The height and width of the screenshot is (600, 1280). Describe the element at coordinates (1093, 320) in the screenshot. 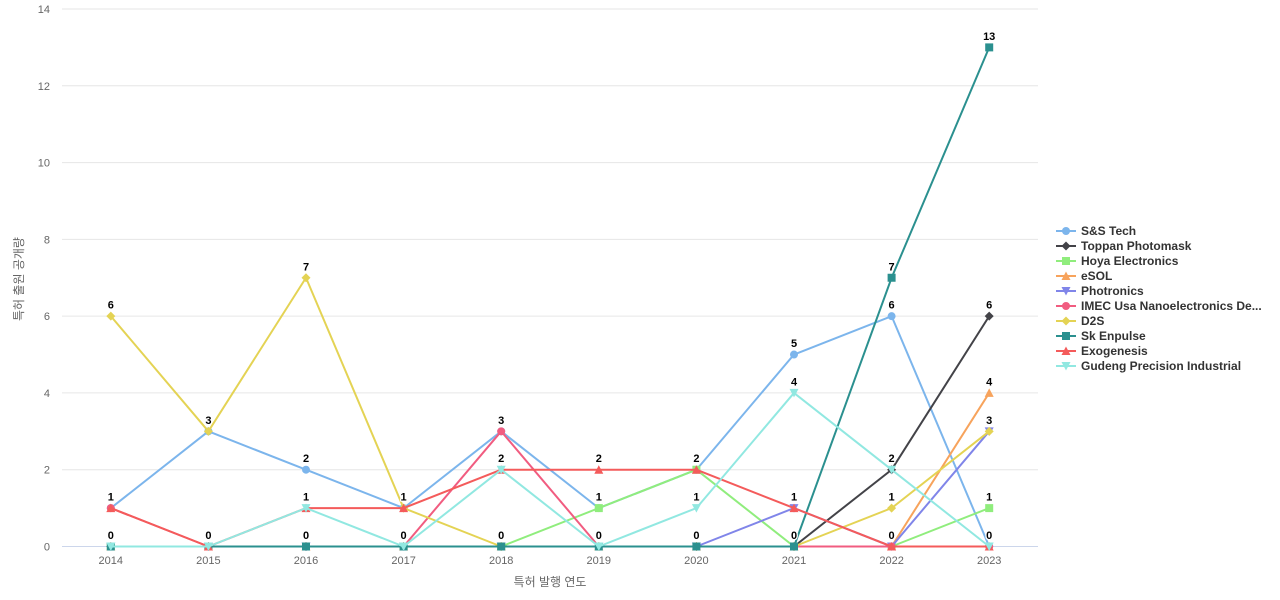

I see `legend-label: D2S` at that location.